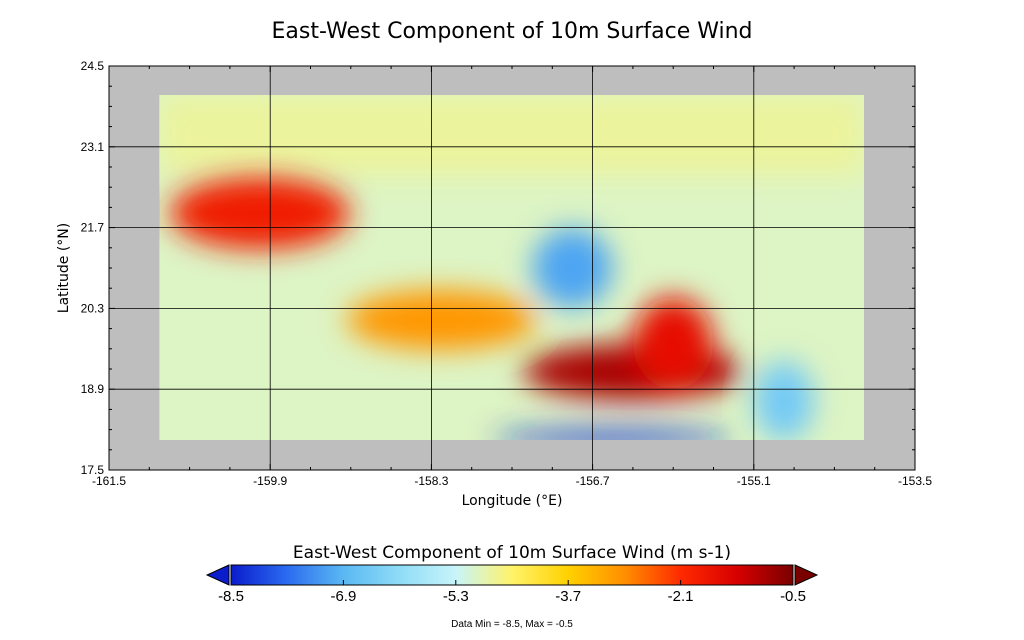 The image size is (1024, 640). Describe the element at coordinates (431, 481) in the screenshot. I see `x-tick-label: -158.3` at that location.